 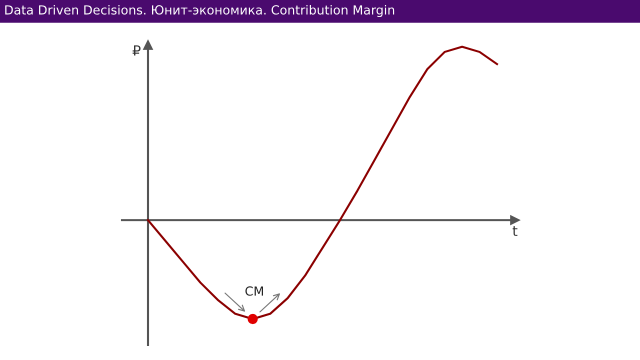 What do you see at coordinates (254, 291) in the screenshot?
I see `annotation: CM` at bounding box center [254, 291].